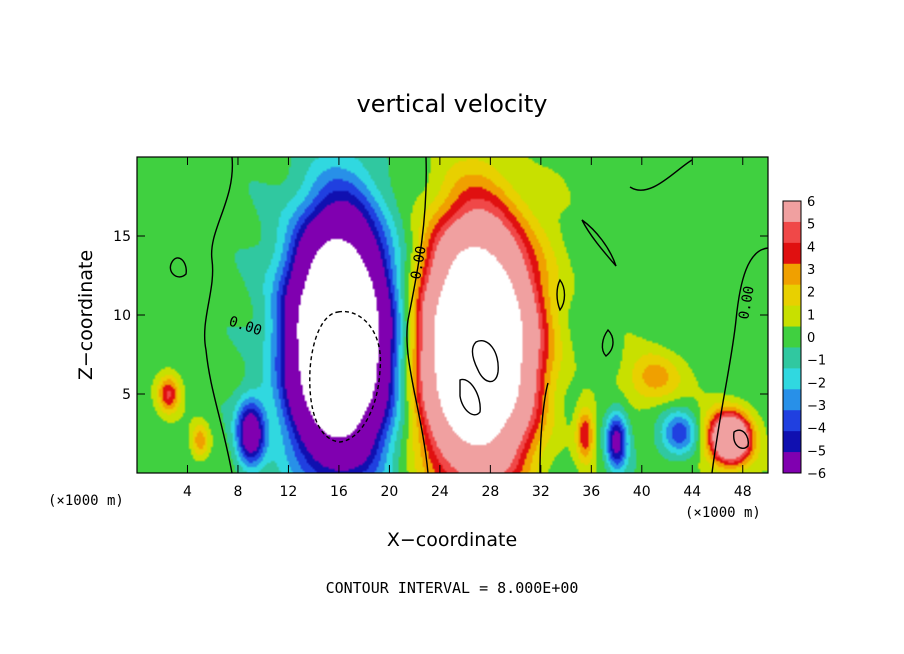 This screenshot has height=654, width=904. Describe the element at coordinates (122, 316) in the screenshot. I see `y-tick-label: 10` at that location.